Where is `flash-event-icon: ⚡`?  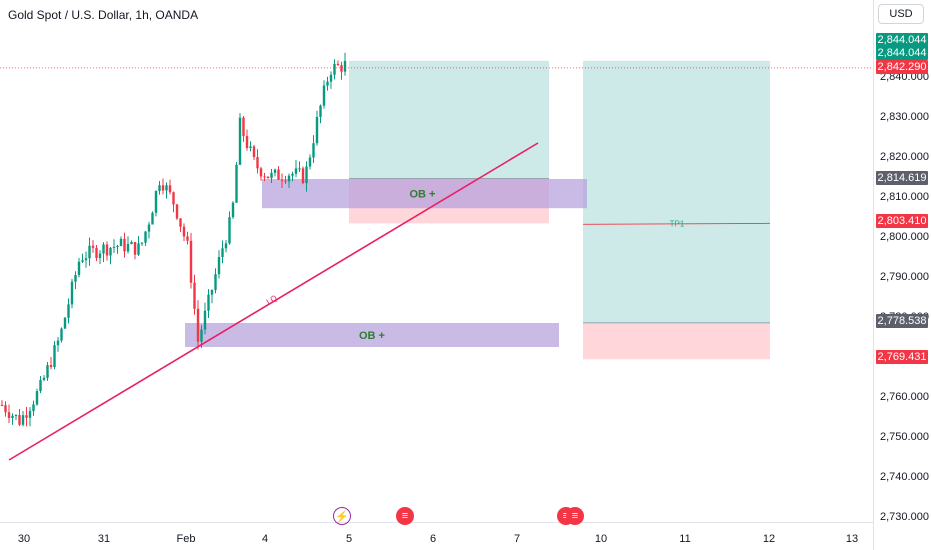
flash-event-icon: ⚡ is located at coordinates (342, 516).